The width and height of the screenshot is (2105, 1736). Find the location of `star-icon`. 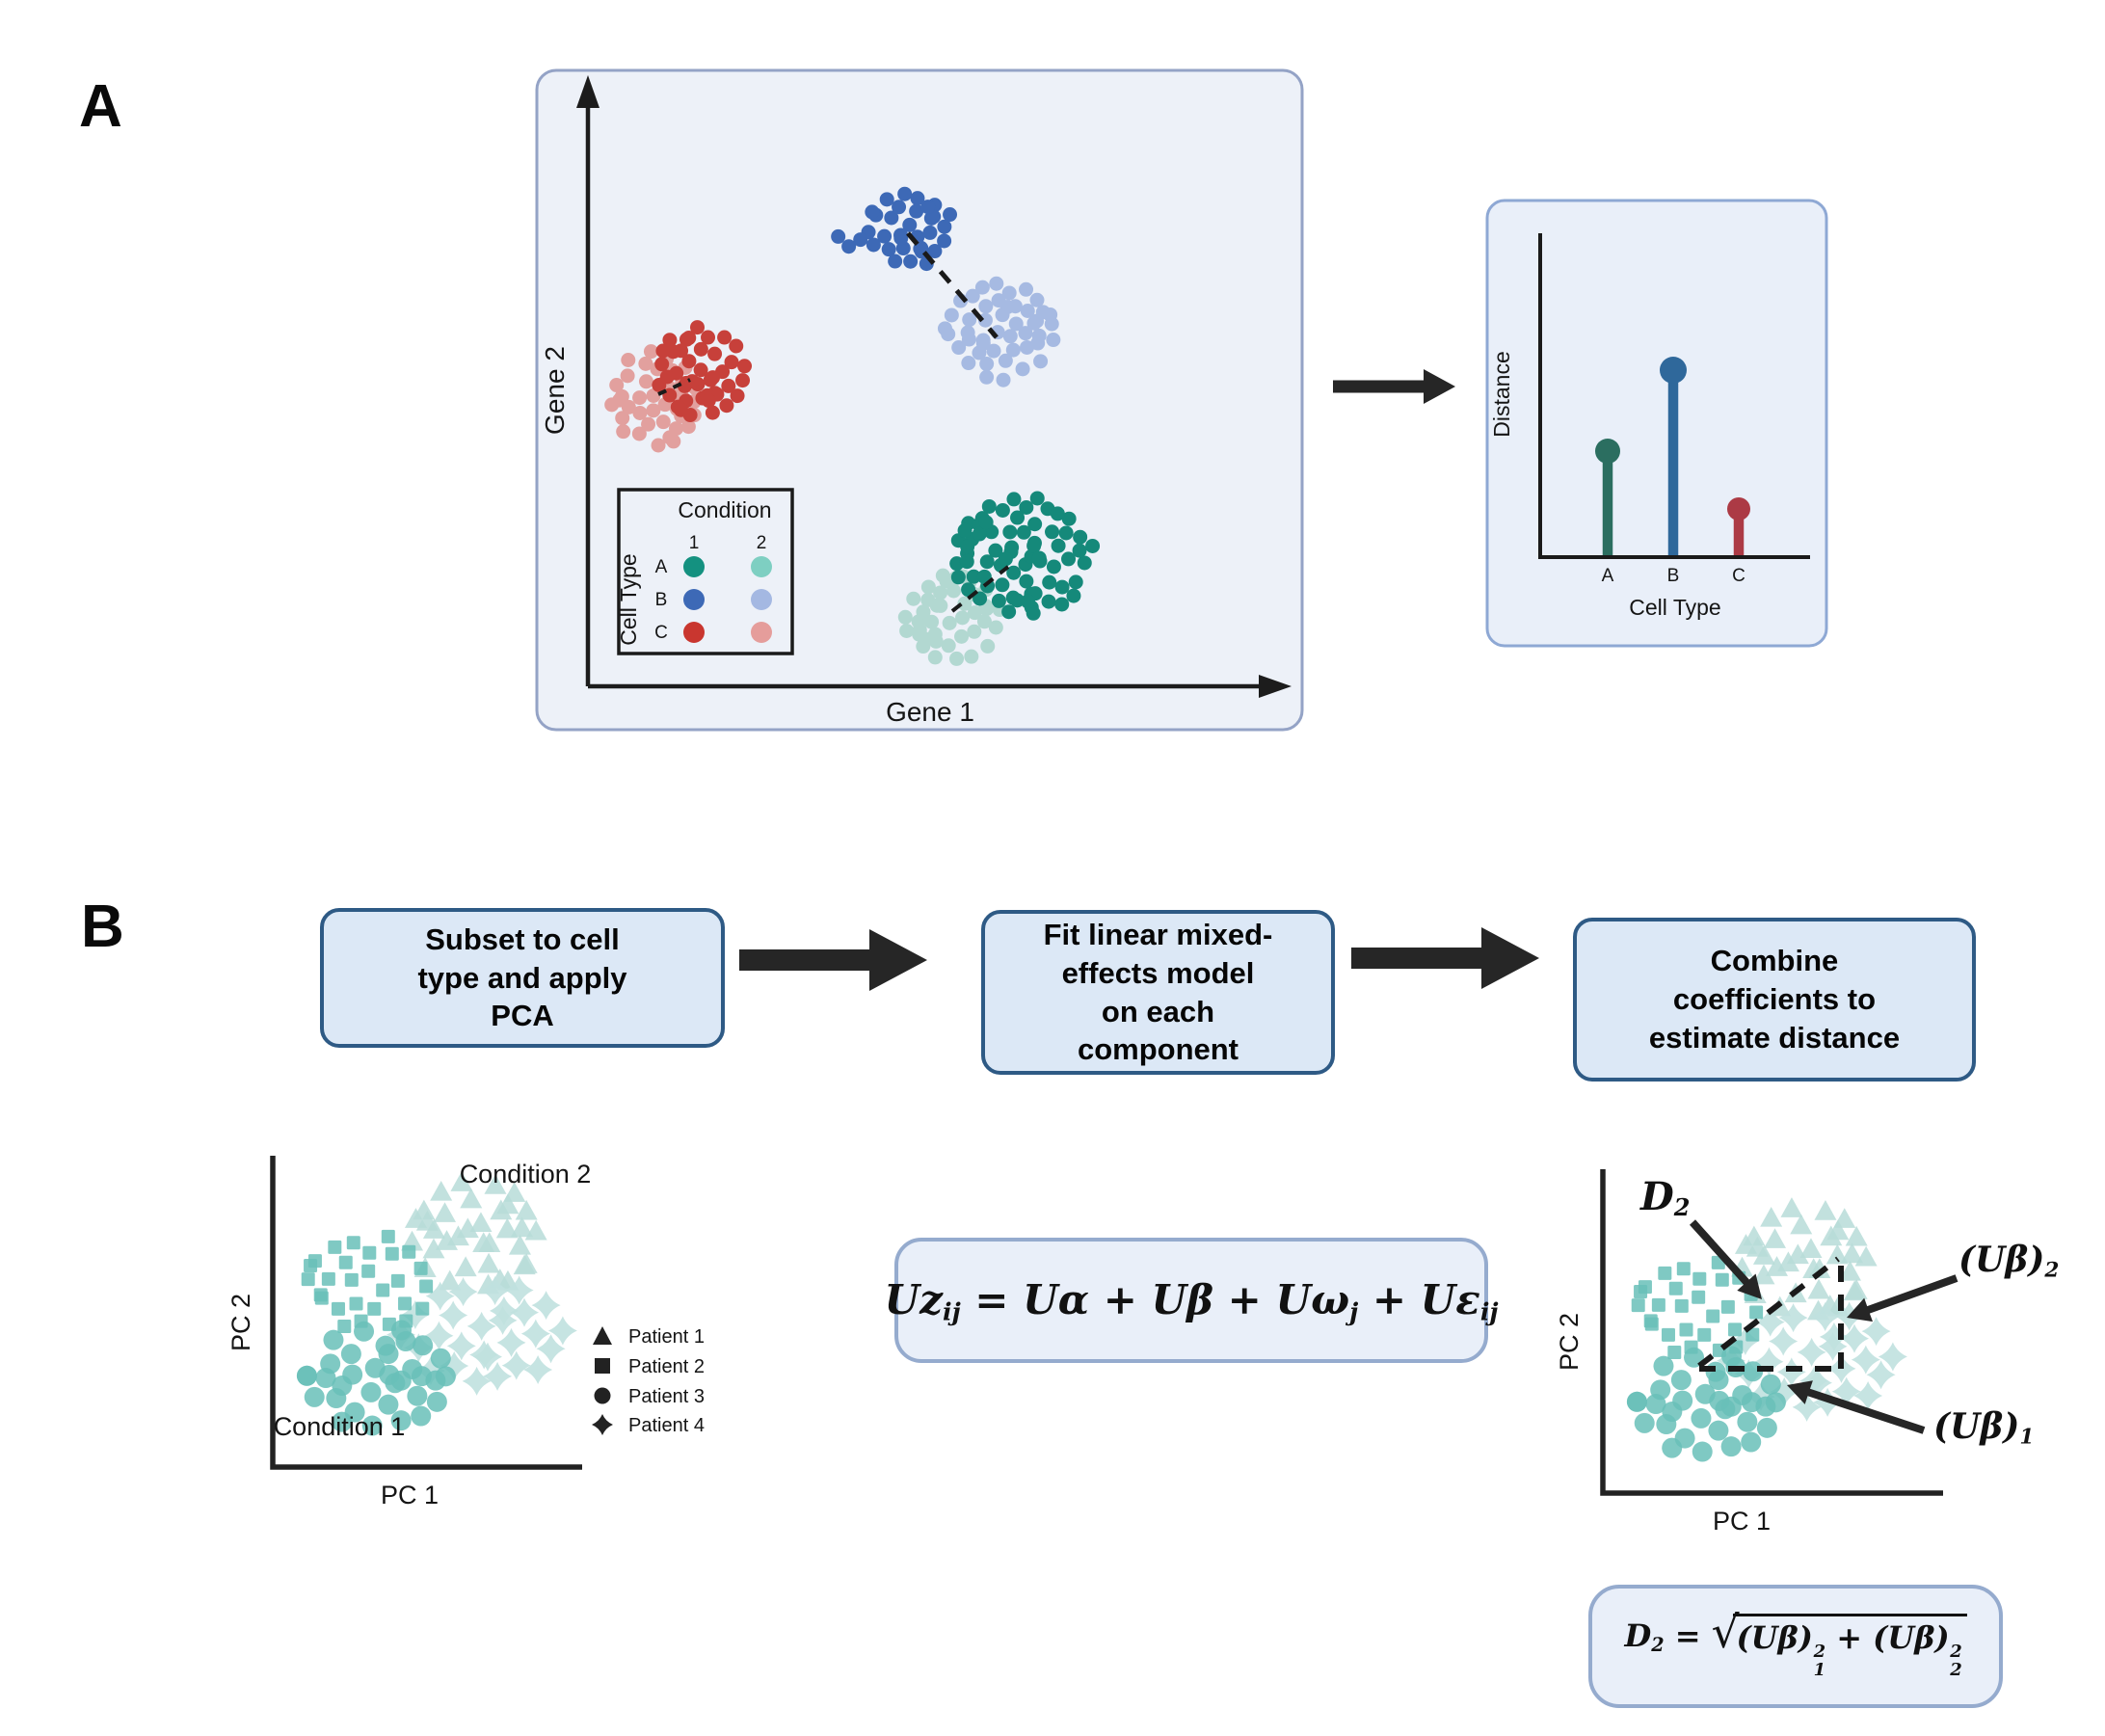

star-icon is located at coordinates (602, 1424).